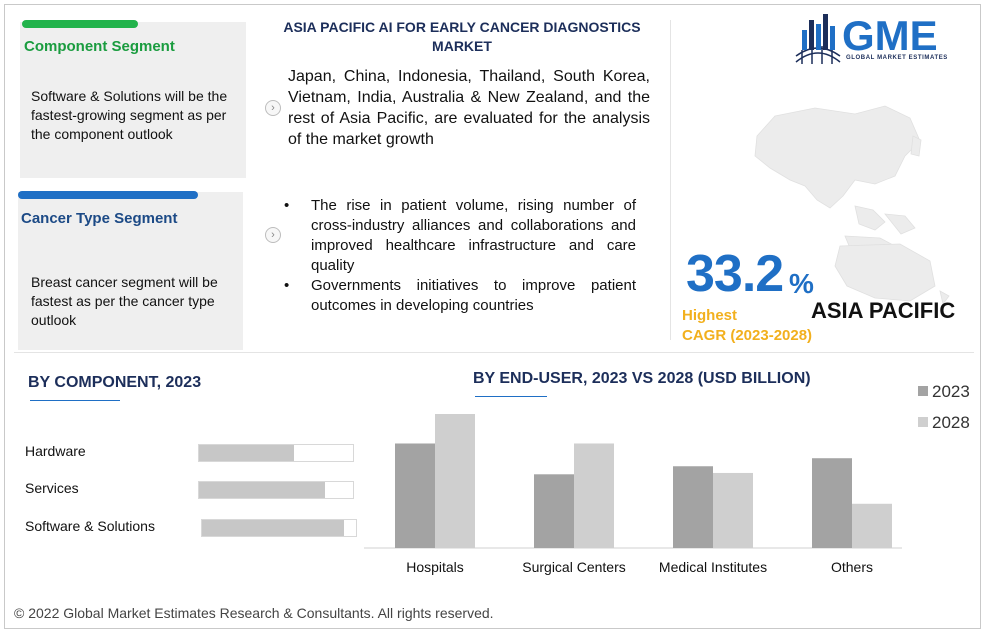  What do you see at coordinates (90, 526) in the screenshot?
I see `component-bar-label: Software & Solutions` at bounding box center [90, 526].